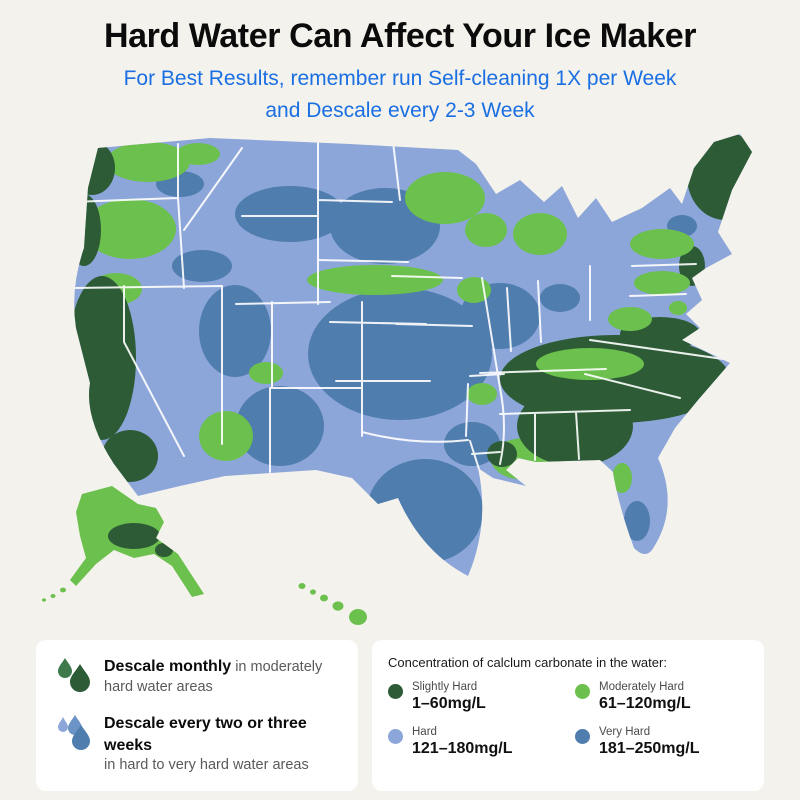 The height and width of the screenshot is (800, 800). I want to click on hardness-value: 61–120mg/L, so click(645, 704).